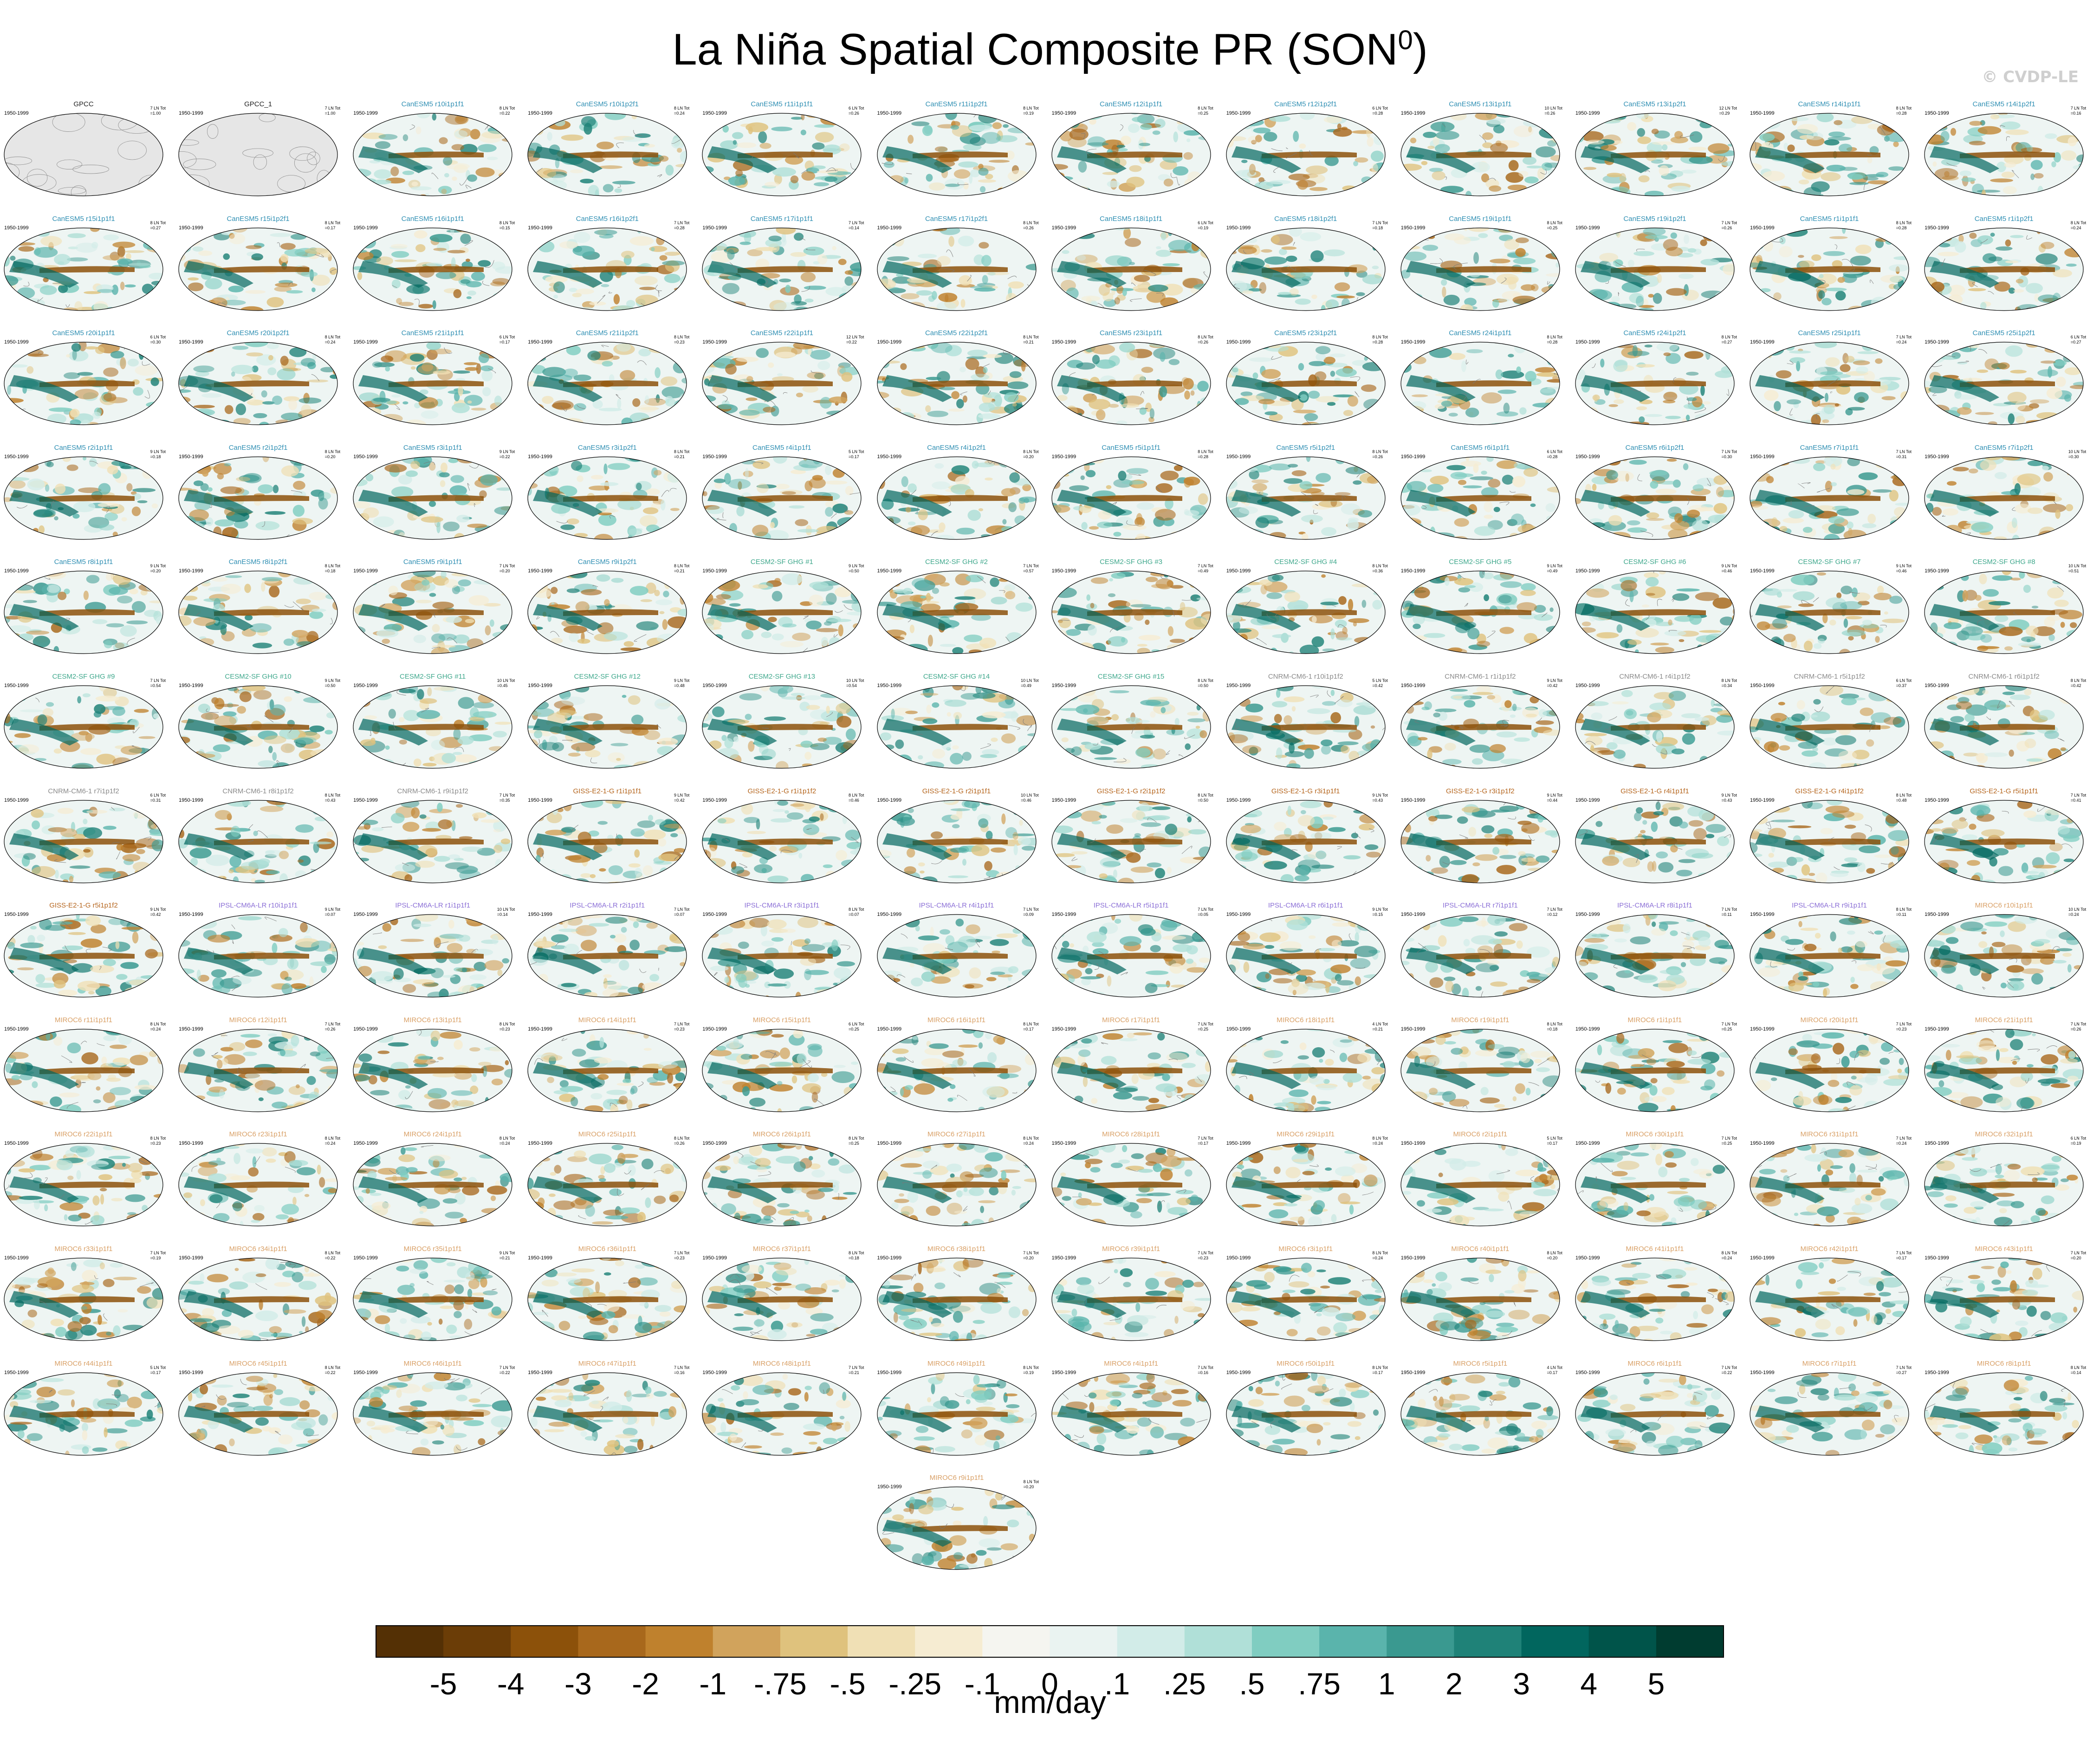 The width and height of the screenshot is (2100, 1751). What do you see at coordinates (1307, 378) in the screenshot?
I see `map-panel: CanESM5 r23i1p2f1 1950-1999 8 LN Tot =0.28` at bounding box center [1307, 378].